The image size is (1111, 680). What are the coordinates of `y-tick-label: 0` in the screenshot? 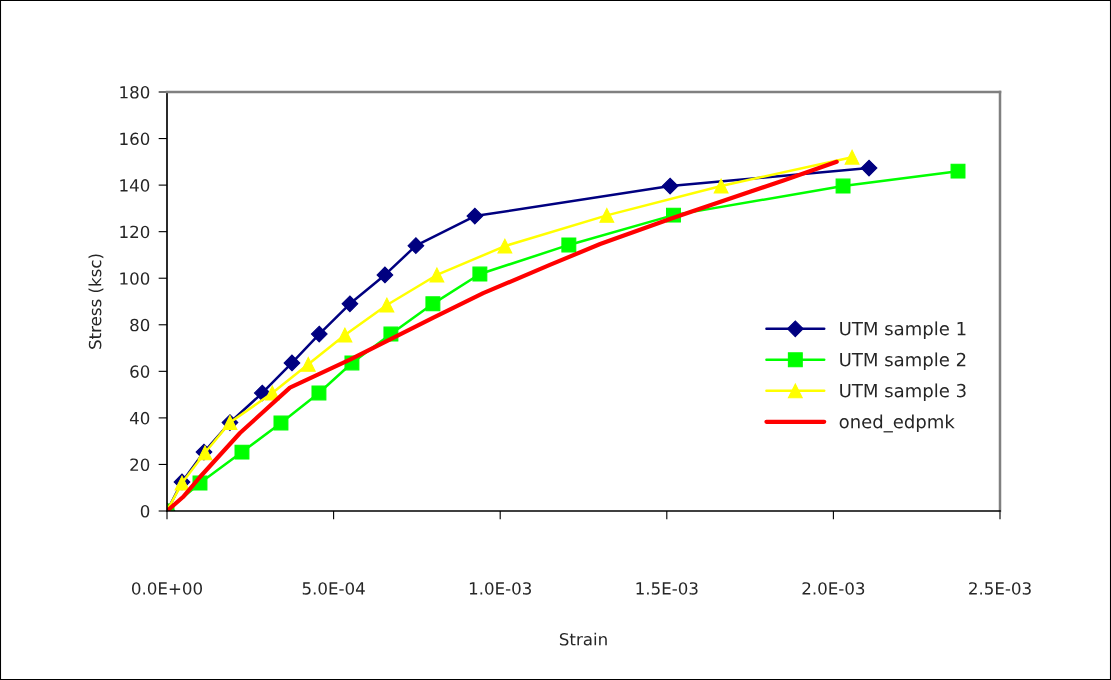 It's located at (145, 511).